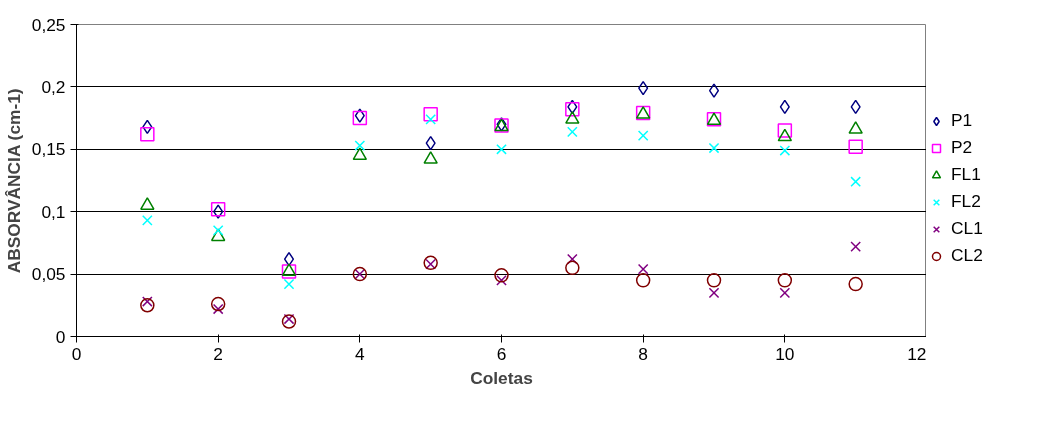 This screenshot has height=423, width=1060. I want to click on x-tick-label: 2, so click(218, 353).